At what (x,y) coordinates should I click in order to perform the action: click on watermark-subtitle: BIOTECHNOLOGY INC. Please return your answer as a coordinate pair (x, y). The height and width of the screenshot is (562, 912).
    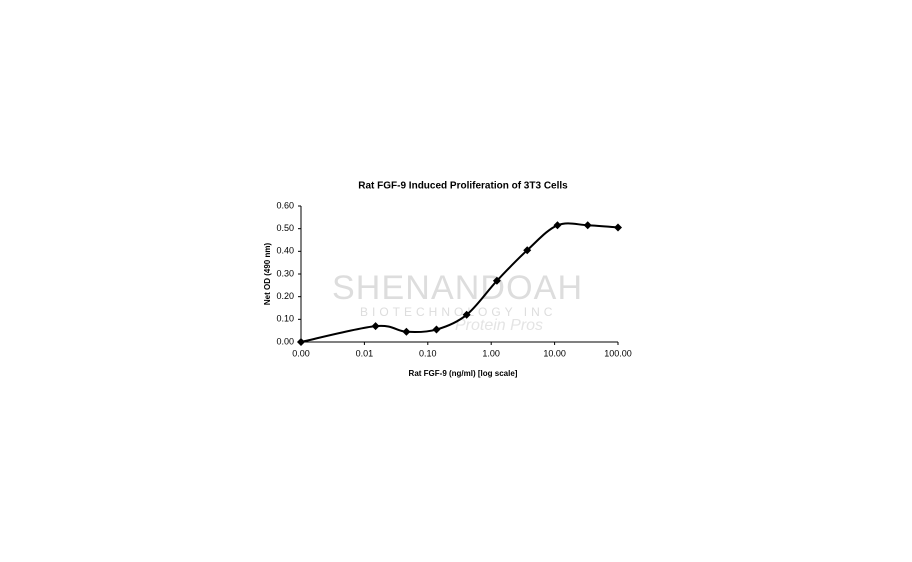
    Looking at the image, I should click on (458, 312).